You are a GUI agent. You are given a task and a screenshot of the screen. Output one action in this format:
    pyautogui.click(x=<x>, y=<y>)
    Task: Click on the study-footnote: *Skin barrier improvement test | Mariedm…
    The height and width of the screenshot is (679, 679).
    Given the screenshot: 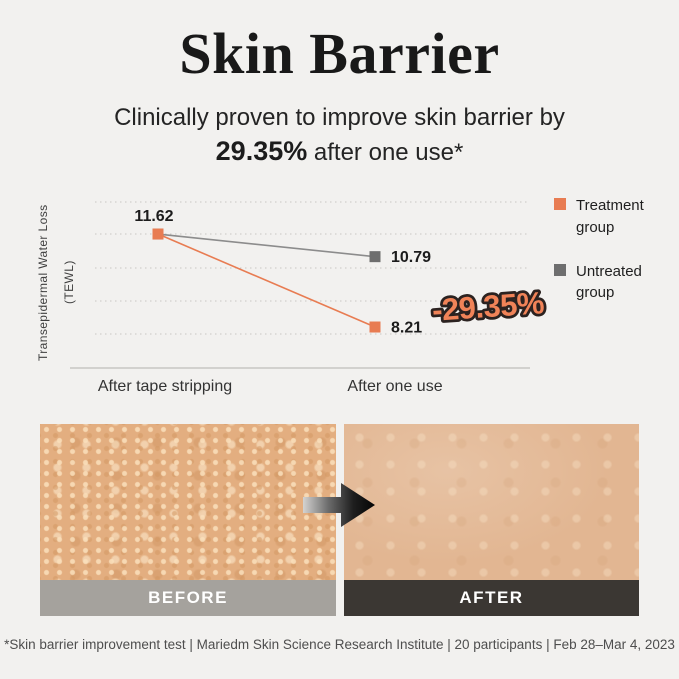 What is the action you would take?
    pyautogui.click(x=339, y=644)
    